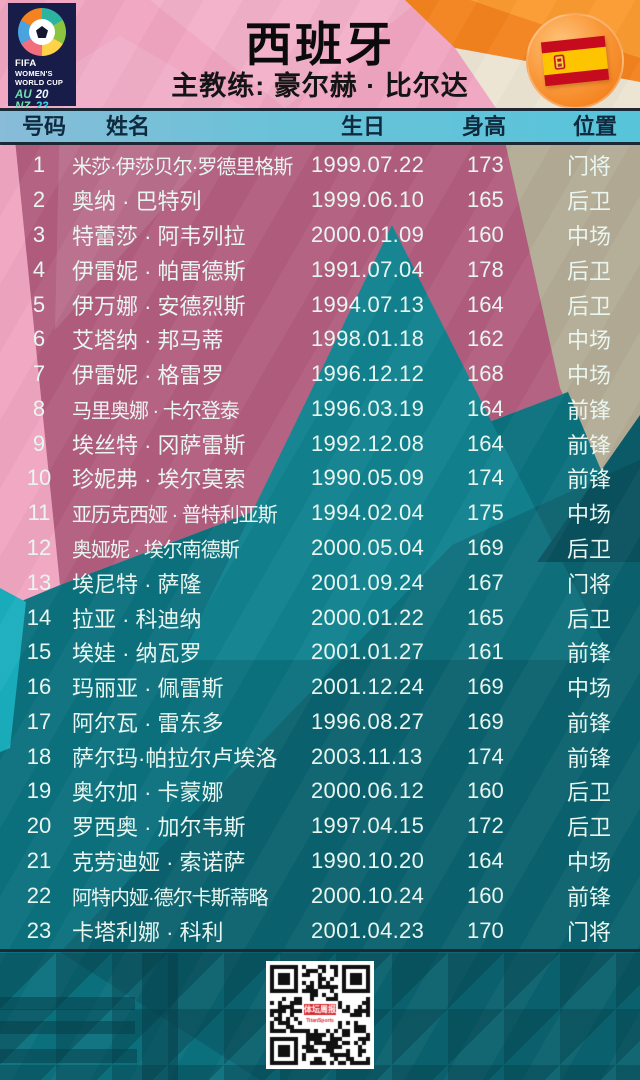 This screenshot has height=1080, width=640. I want to click on cell-birthday: 1996.08.27, so click(368, 721).